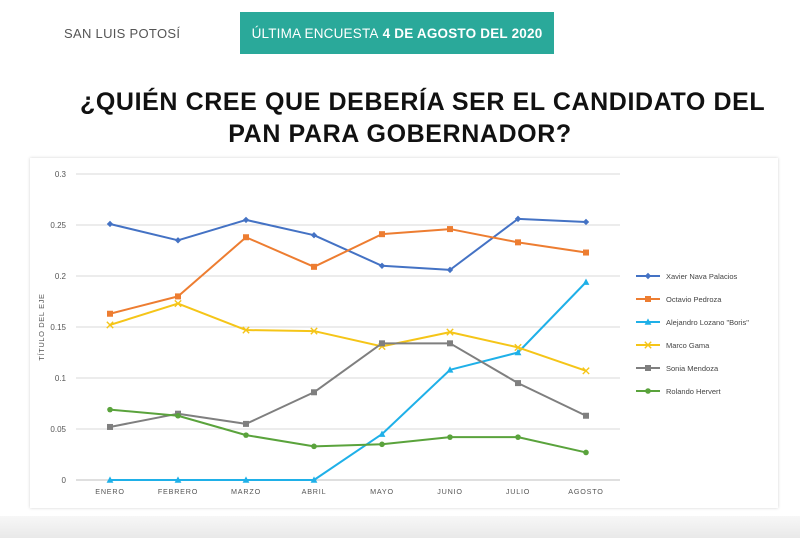  Describe the element at coordinates (122, 33) in the screenshot. I see `region-label: SAN LUIS POTOSÍ` at that location.